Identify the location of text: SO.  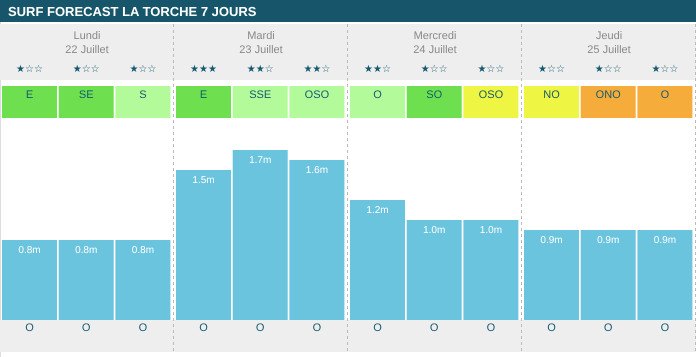
(434, 95).